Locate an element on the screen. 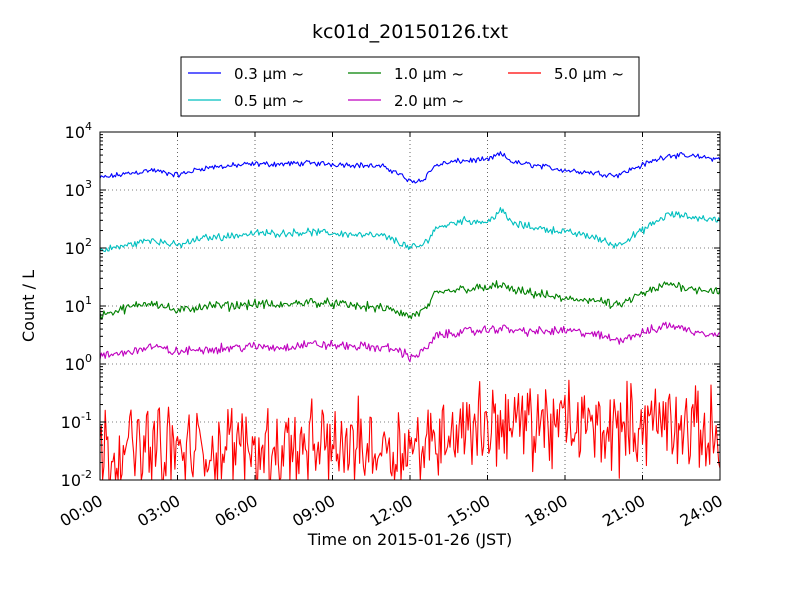 This screenshot has width=800, height=600. legend-label: 1.0 μm ~ is located at coordinates (429, 74).